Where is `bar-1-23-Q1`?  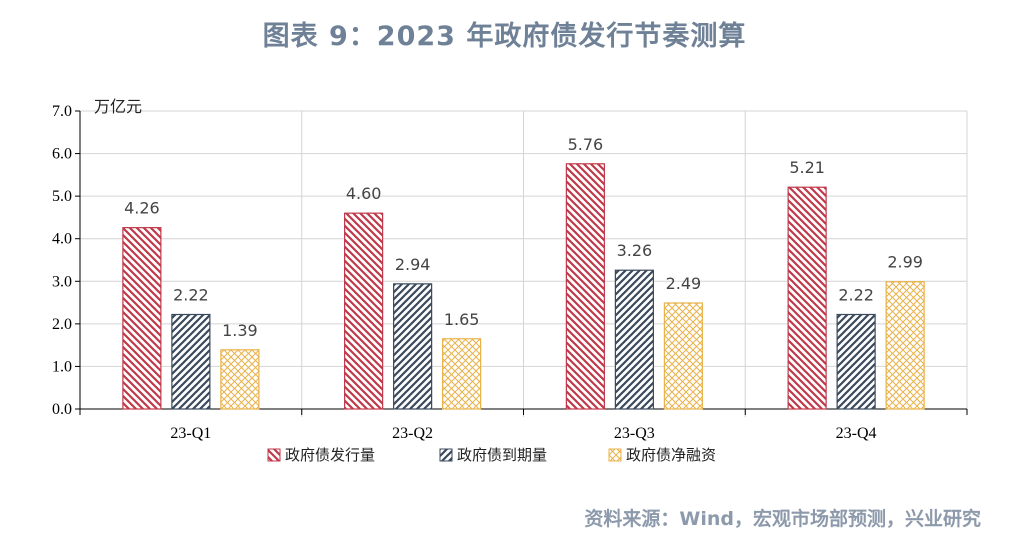
bar-1-23-Q1 is located at coordinates (142, 318).